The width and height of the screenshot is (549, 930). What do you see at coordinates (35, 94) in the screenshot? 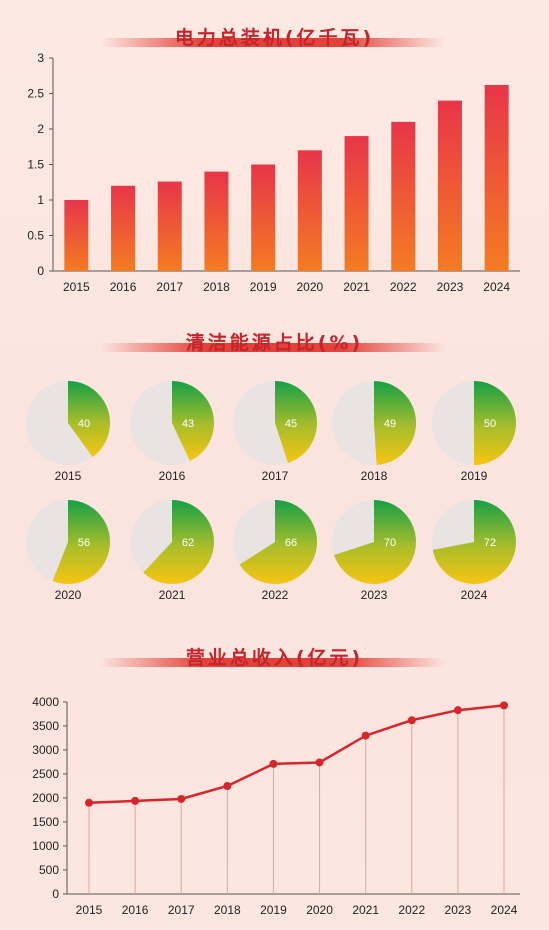
I see `y-tick-label: 2.5` at bounding box center [35, 94].